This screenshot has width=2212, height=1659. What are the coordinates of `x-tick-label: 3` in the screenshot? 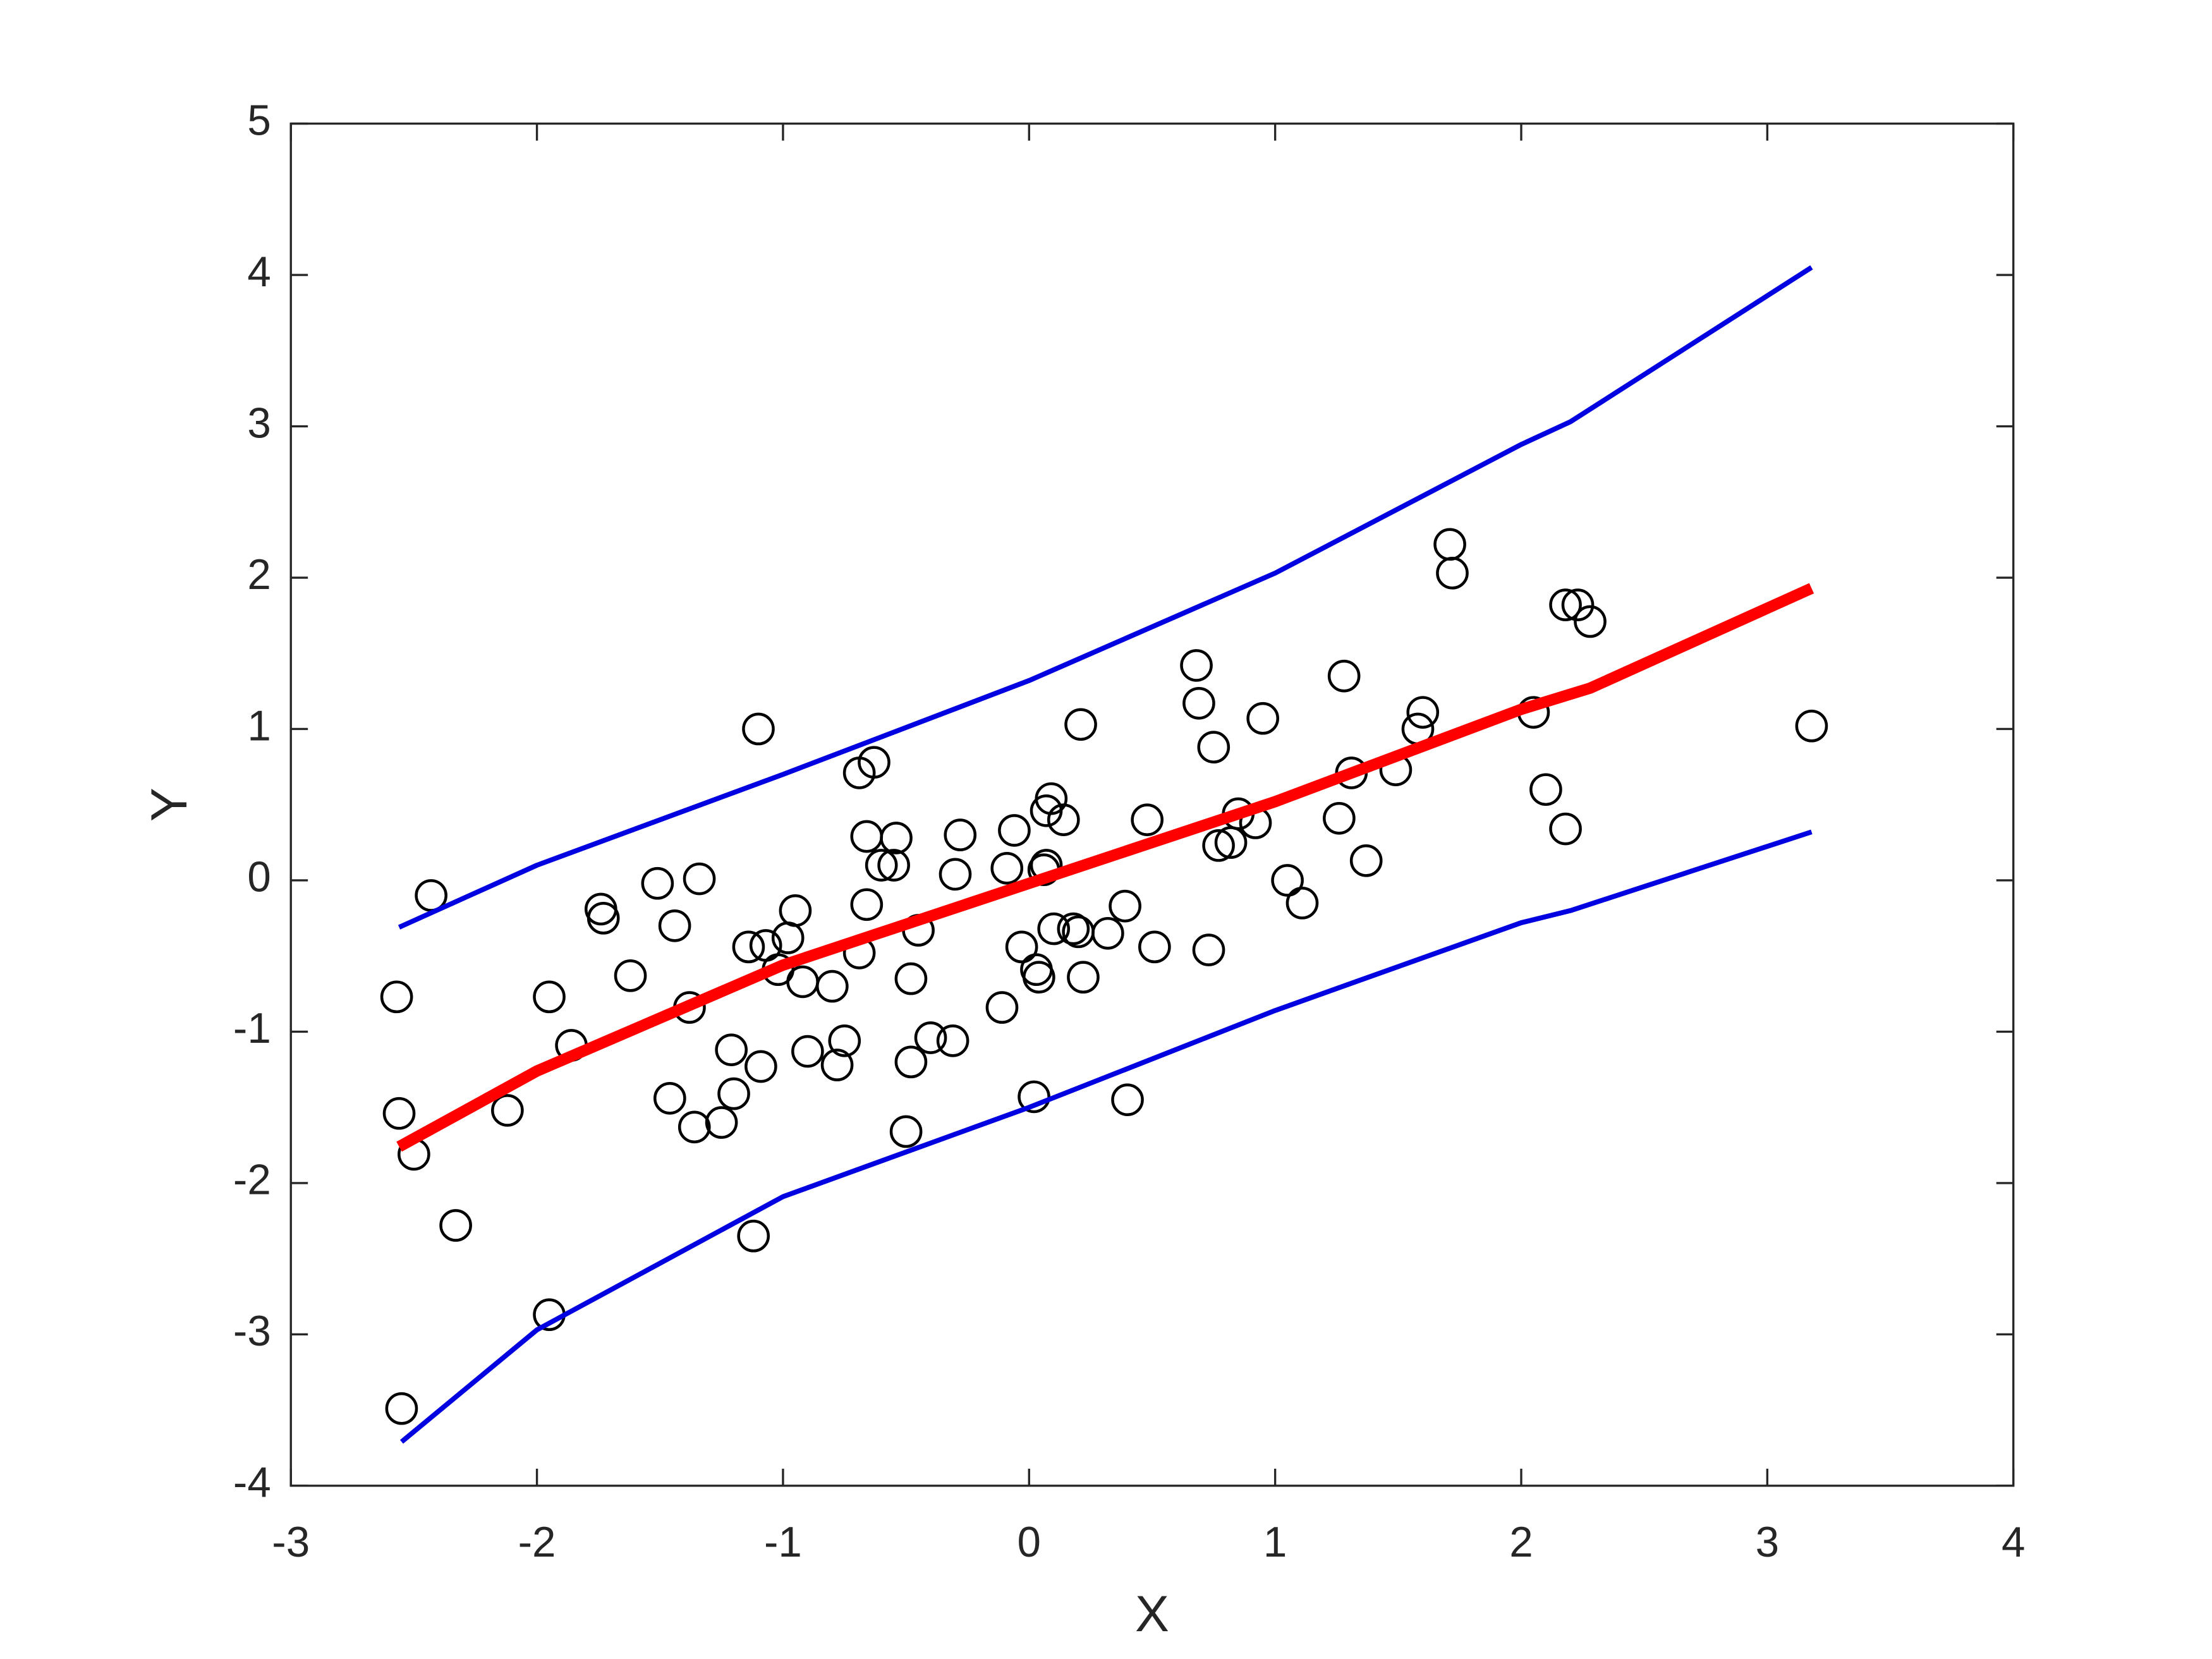 It's located at (1767, 1542).